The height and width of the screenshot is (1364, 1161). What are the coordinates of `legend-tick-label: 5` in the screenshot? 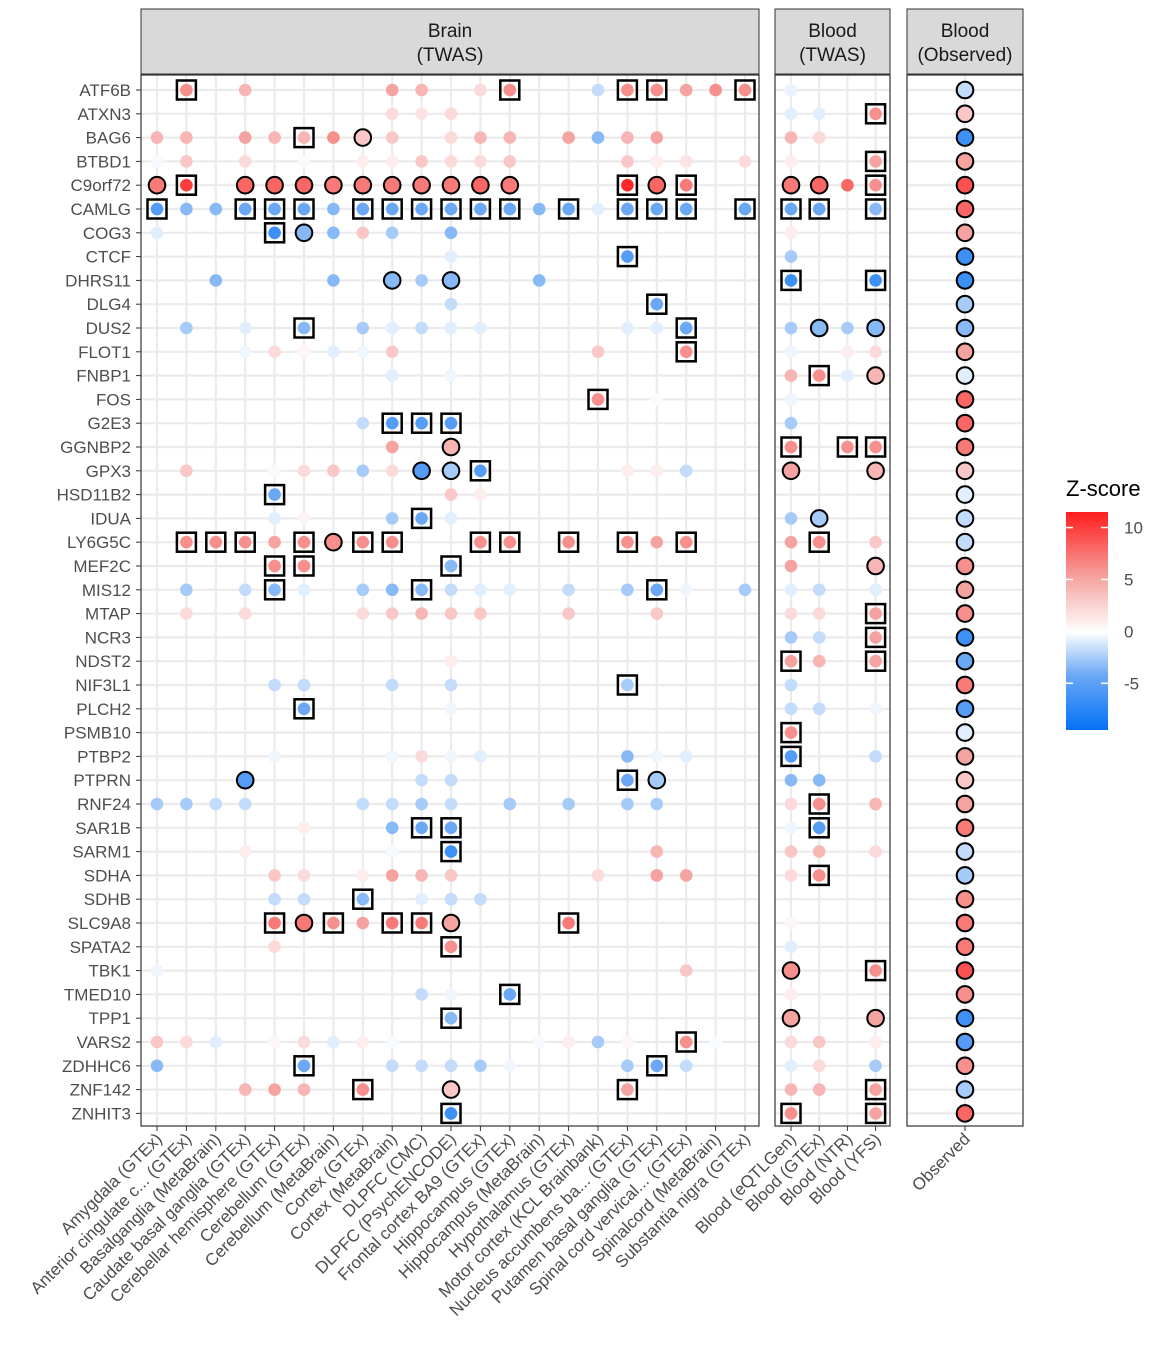 It's located at (1128, 579).